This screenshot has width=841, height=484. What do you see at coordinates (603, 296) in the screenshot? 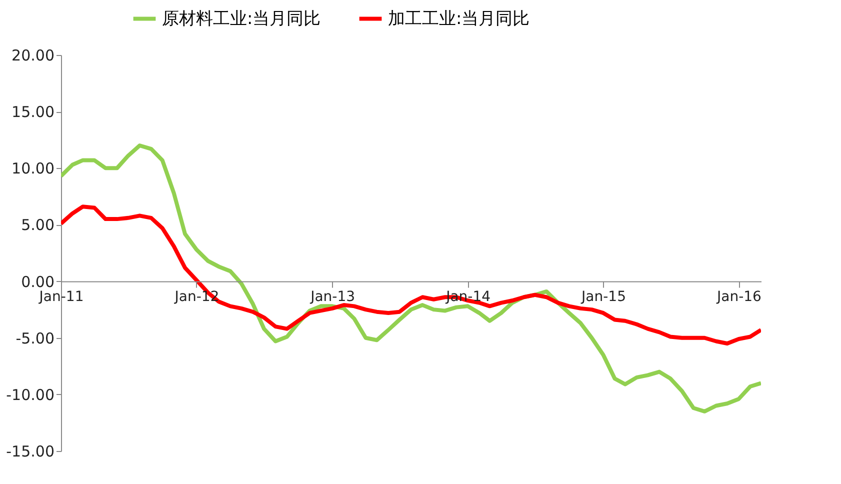
I see `x-tick-label: Jan-15` at bounding box center [603, 296].